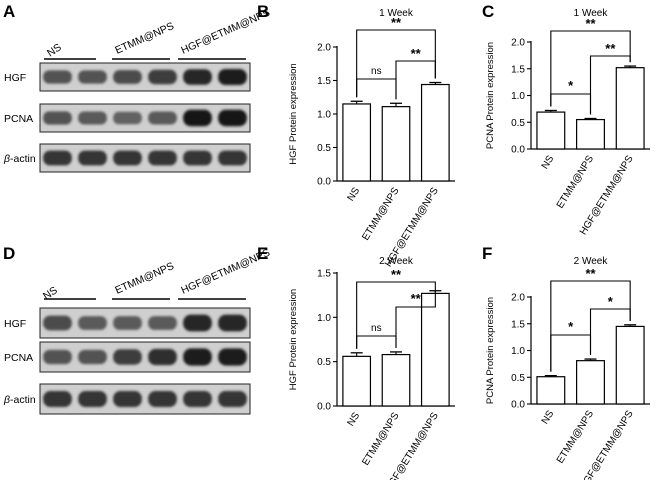 This screenshot has height=480, width=668. Describe the element at coordinates (518, 405) in the screenshot. I see `chart-f-y-tick-label: 0.0` at that location.